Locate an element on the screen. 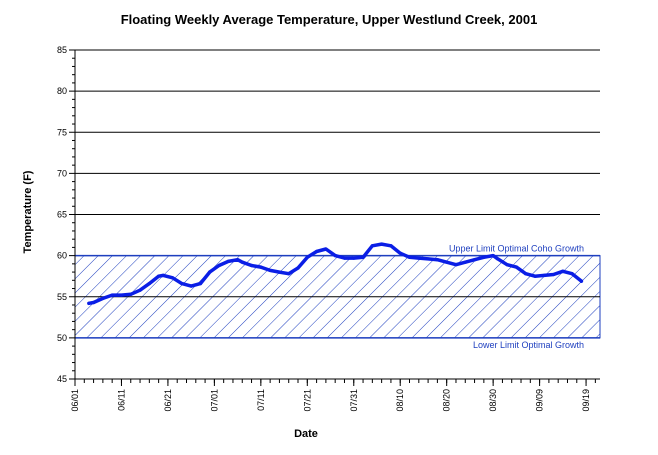 This screenshot has height=455, width=658. y-tick-label: 55 is located at coordinates (62, 297).